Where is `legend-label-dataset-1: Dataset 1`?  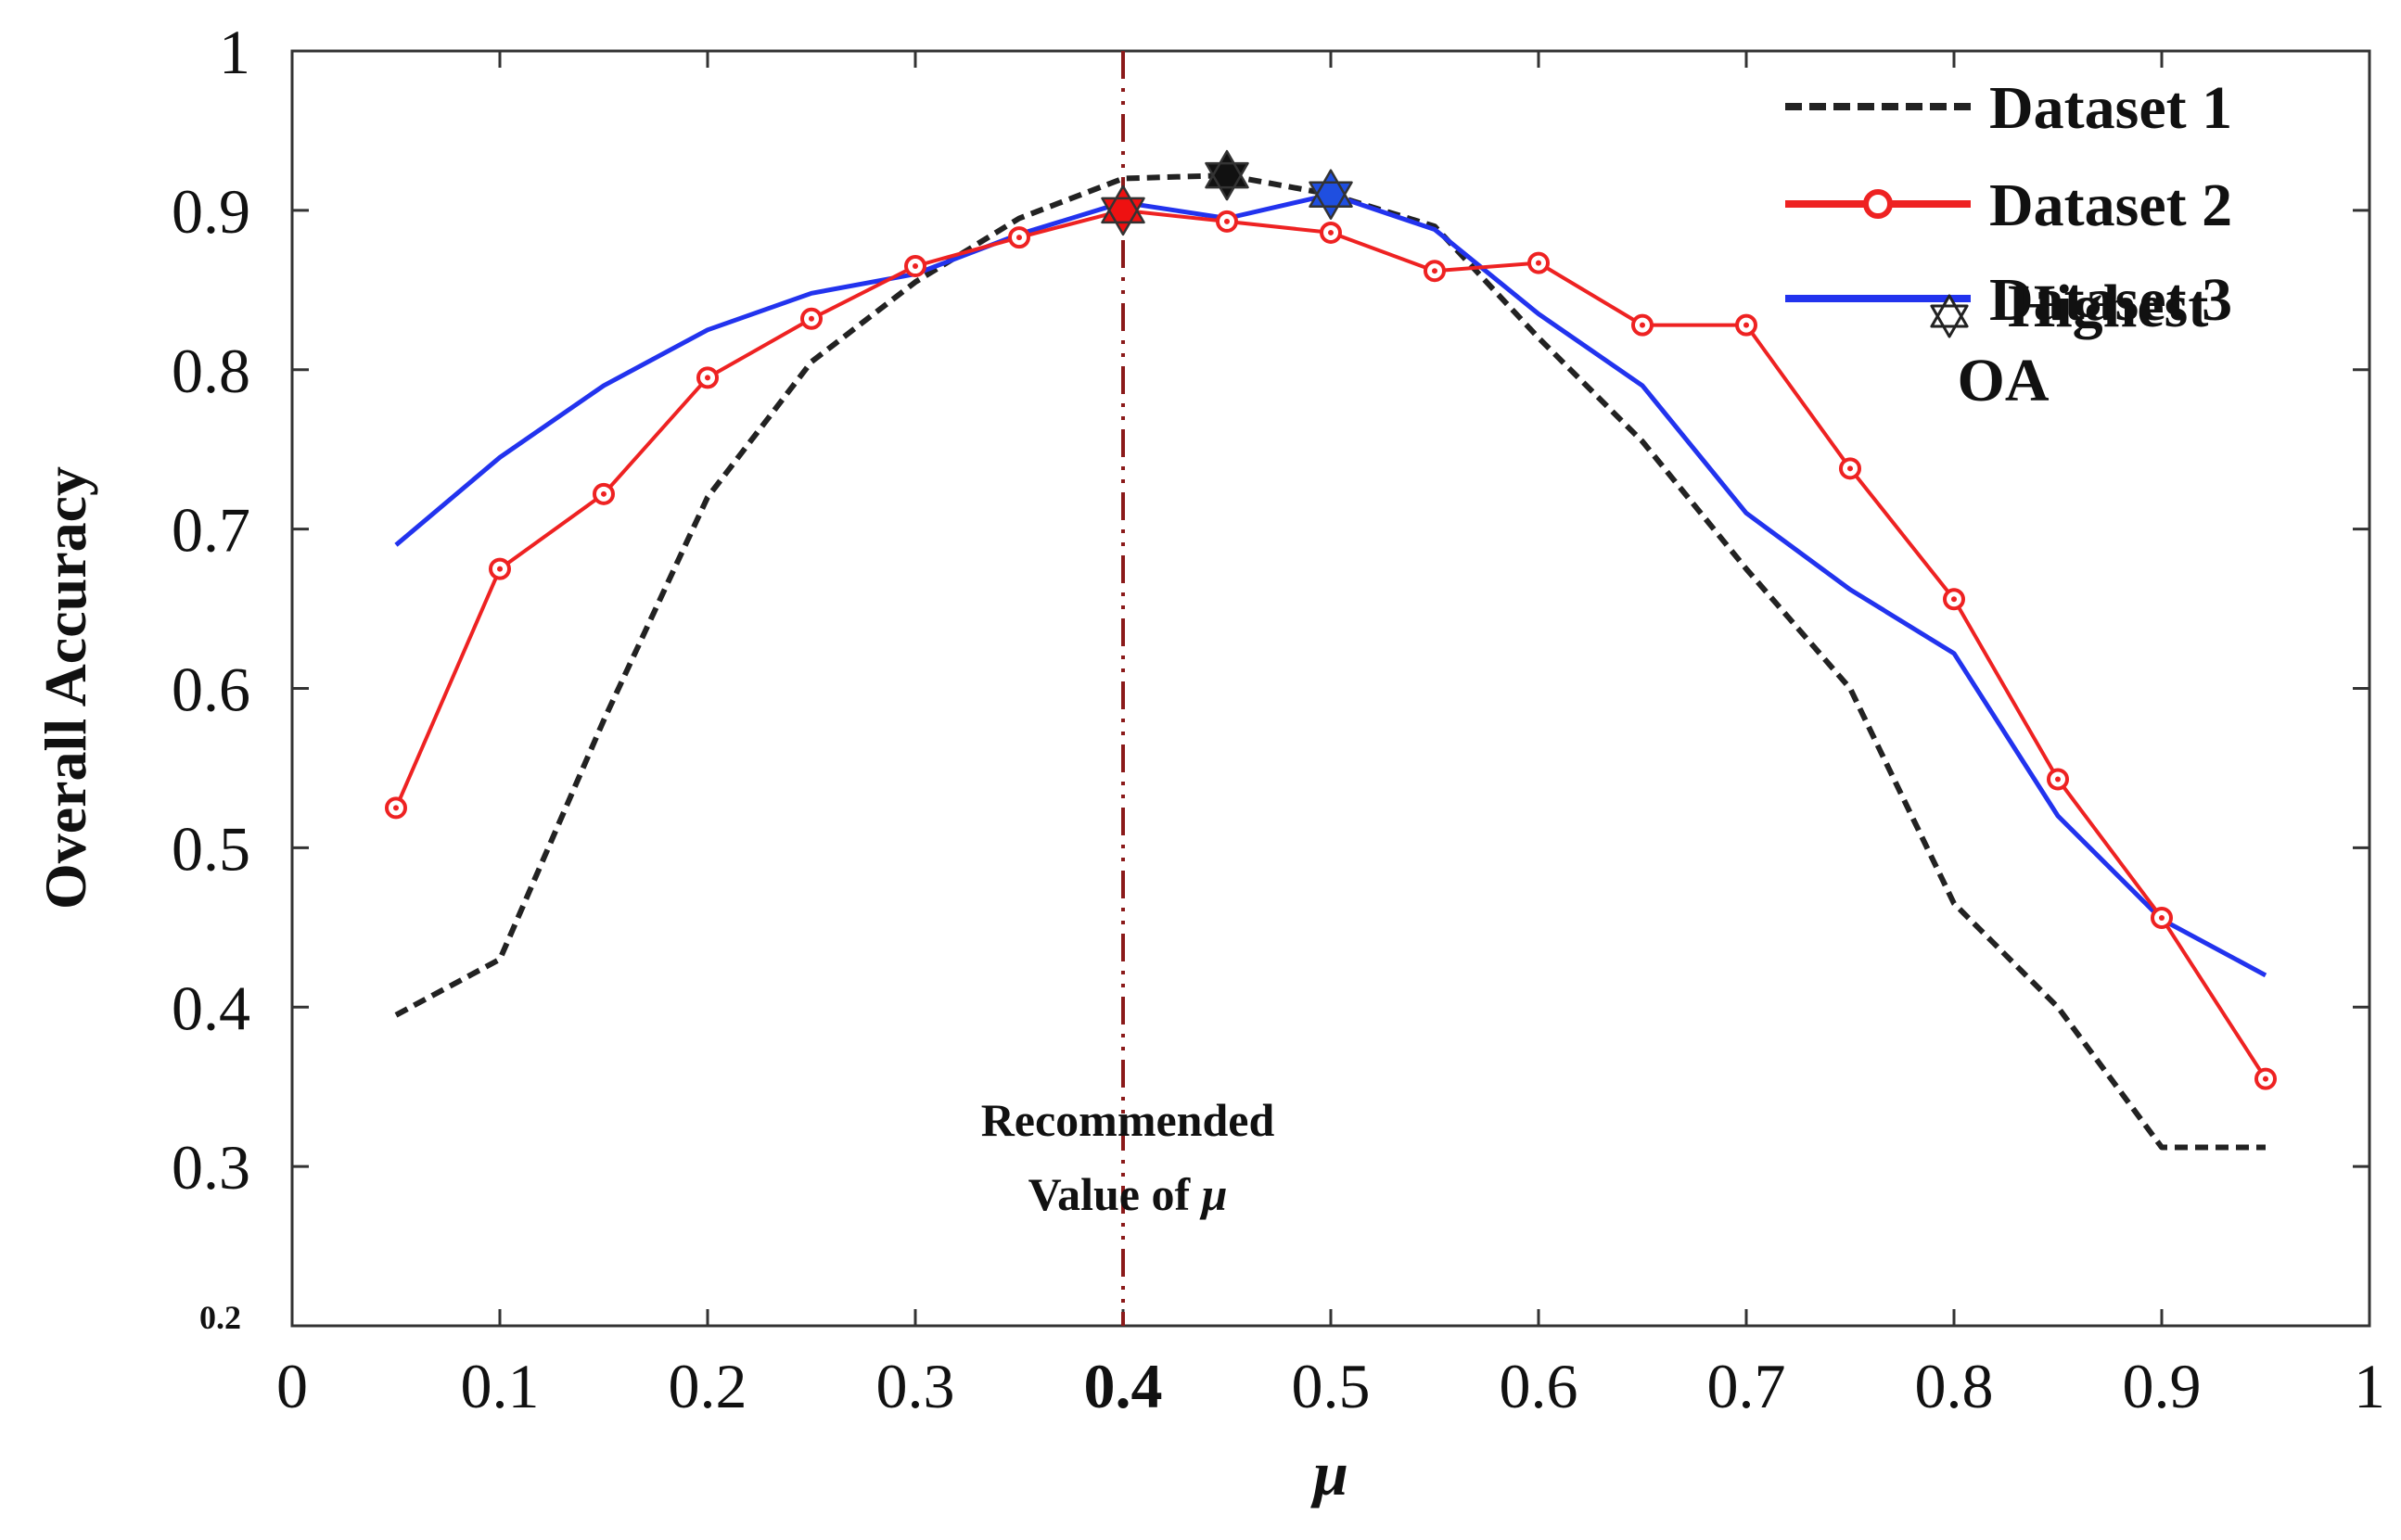 legend-label-dataset-1: Dataset 1 is located at coordinates (2110, 108).